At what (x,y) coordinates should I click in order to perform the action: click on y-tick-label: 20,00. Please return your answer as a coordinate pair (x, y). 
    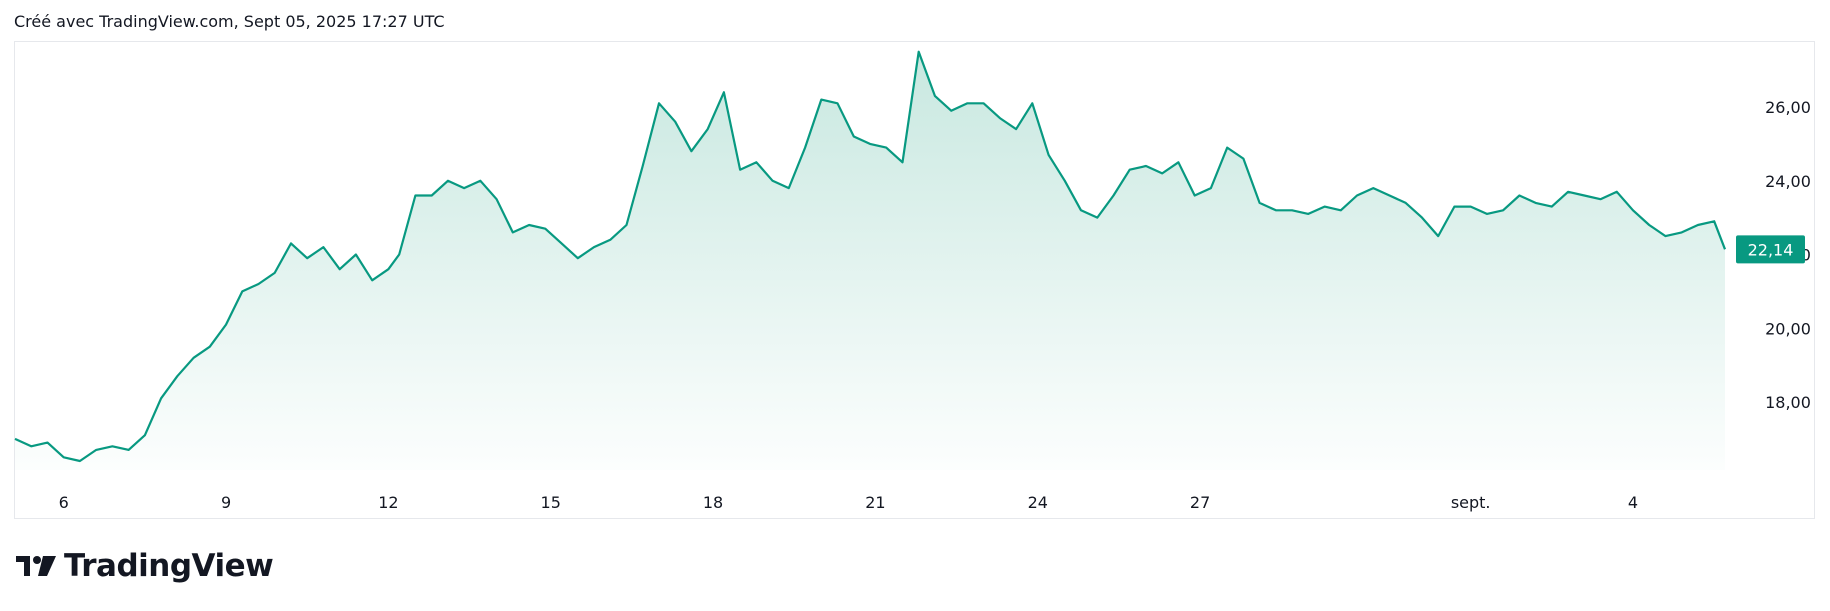
    Looking at the image, I should click on (1788, 328).